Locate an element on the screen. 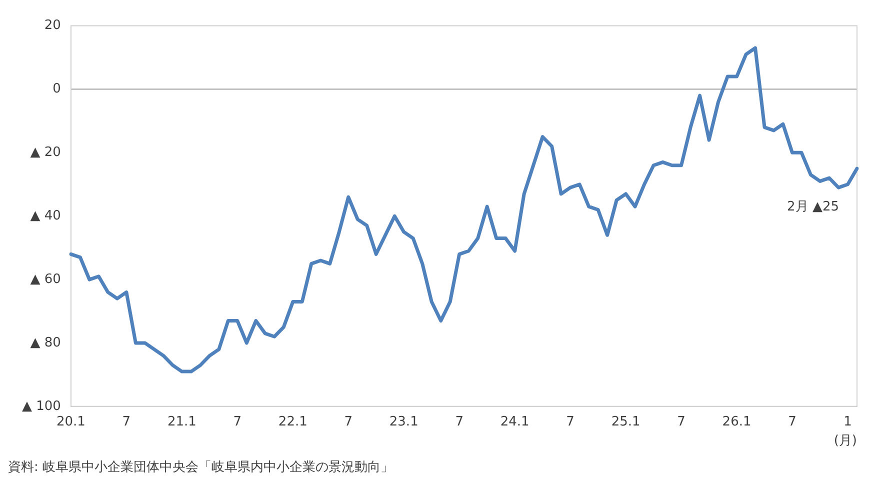 Image resolution: width=877 pixels, height=488 pixels. x-tick-label: 1 is located at coordinates (848, 422).